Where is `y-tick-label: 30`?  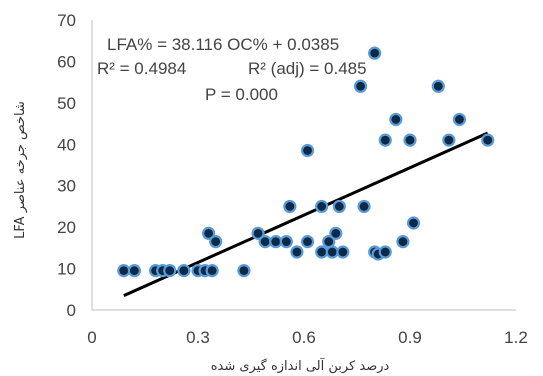
y-tick-label: 30 is located at coordinates (66, 186).